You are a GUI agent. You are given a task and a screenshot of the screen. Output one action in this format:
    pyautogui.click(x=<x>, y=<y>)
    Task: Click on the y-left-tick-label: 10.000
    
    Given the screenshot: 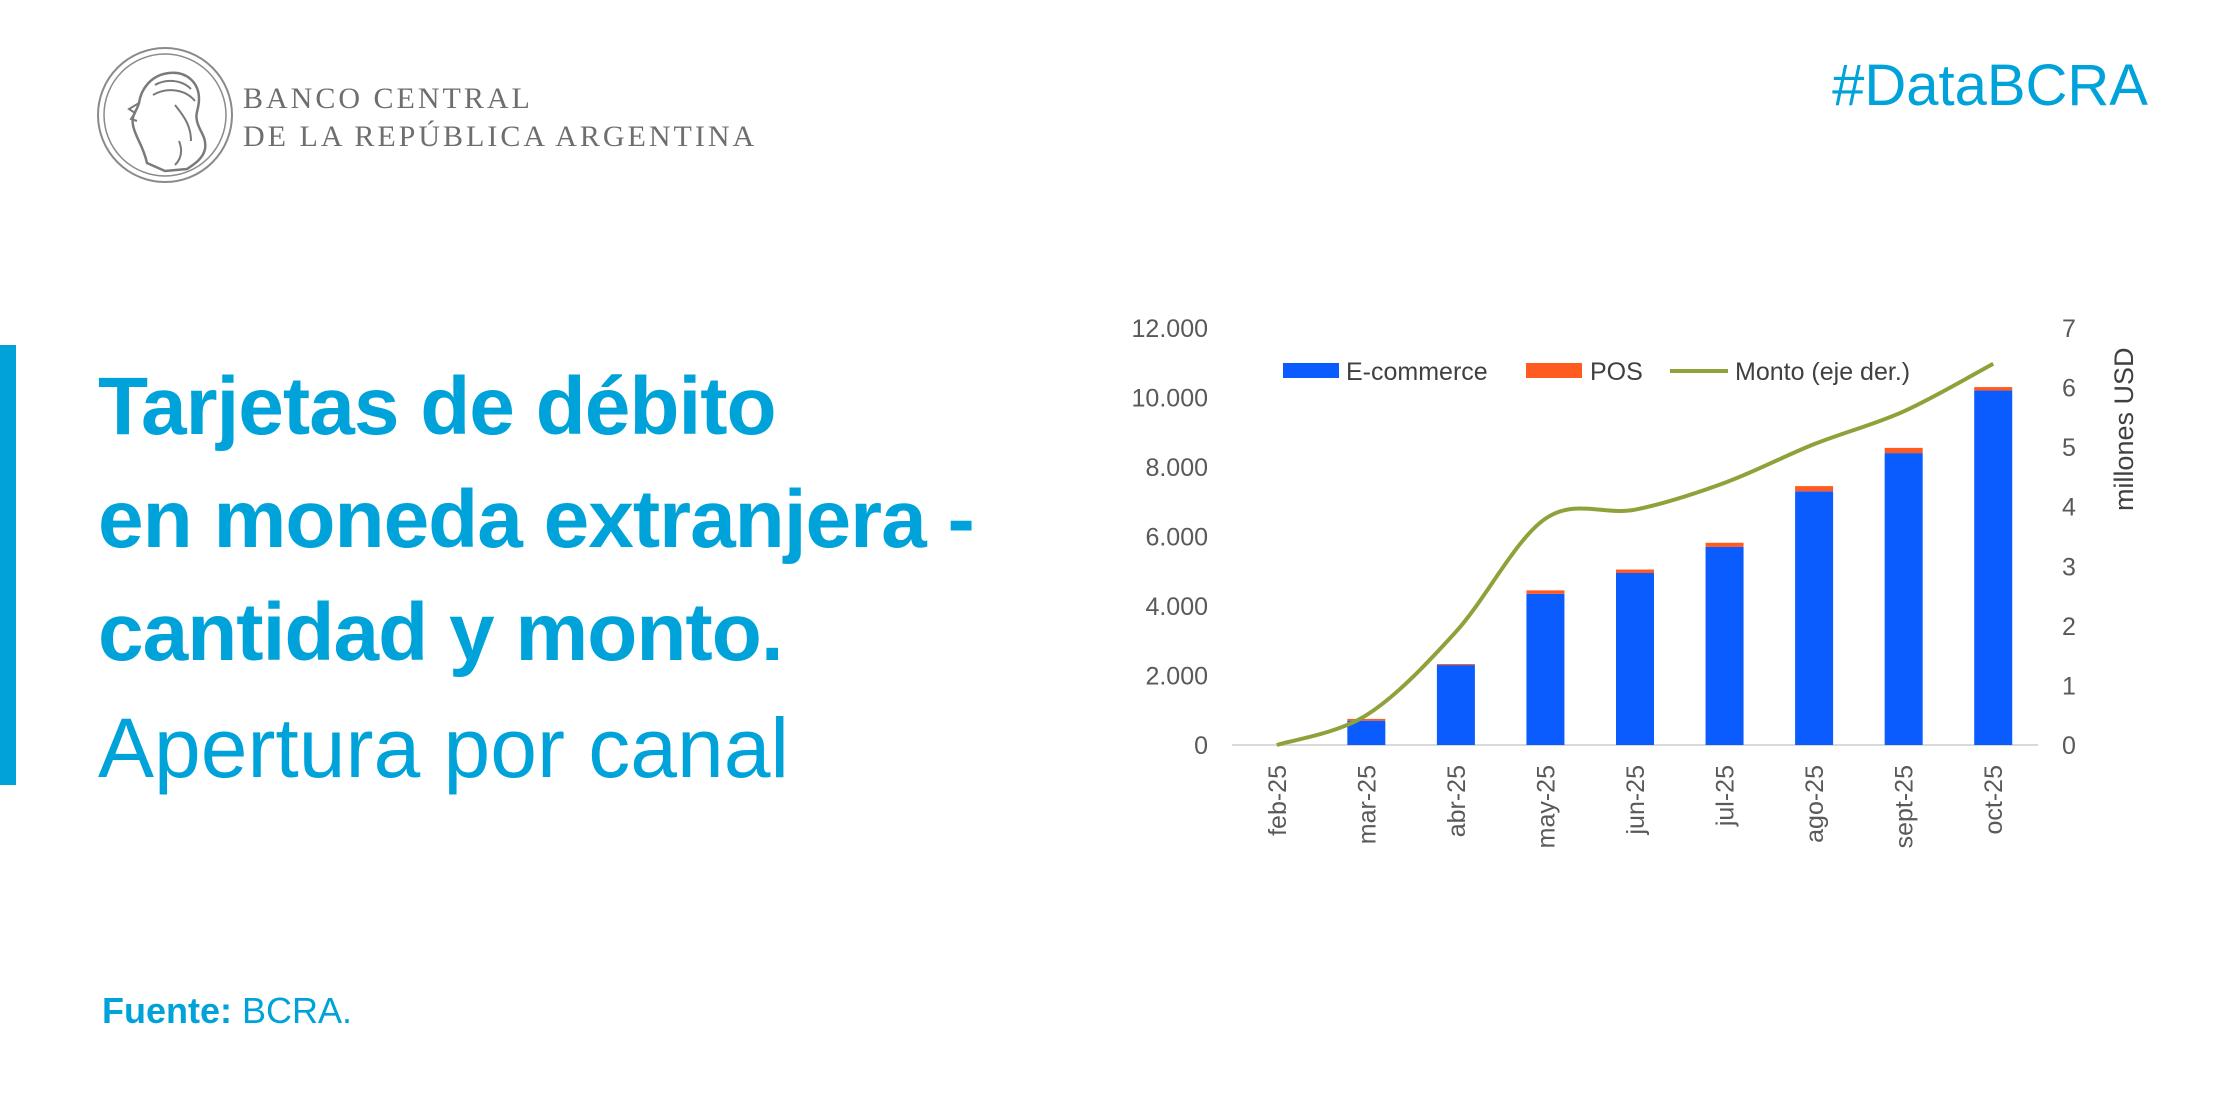 What is the action you would take?
    pyautogui.click(x=1170, y=399)
    